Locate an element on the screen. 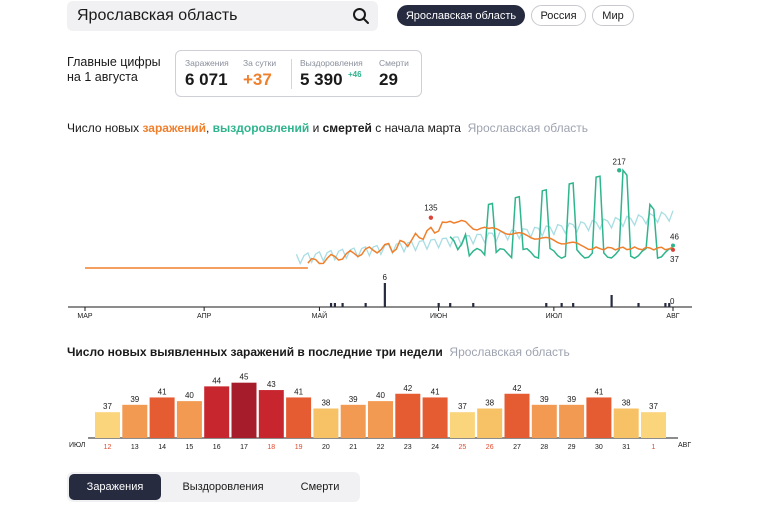 The image size is (767, 511). region-search-input: Ярославская область is located at coordinates (222, 16).